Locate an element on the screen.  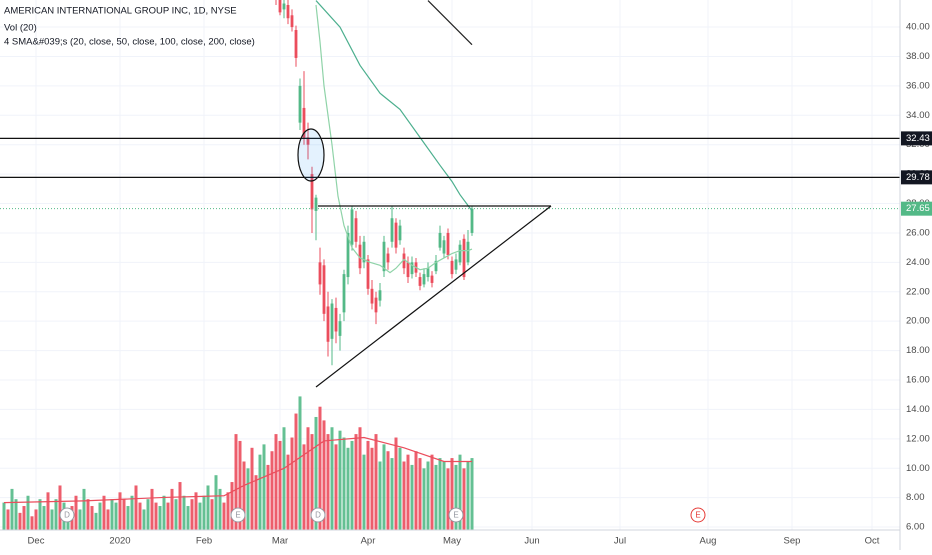
x-tick-label: Jun is located at coordinates (531, 541).